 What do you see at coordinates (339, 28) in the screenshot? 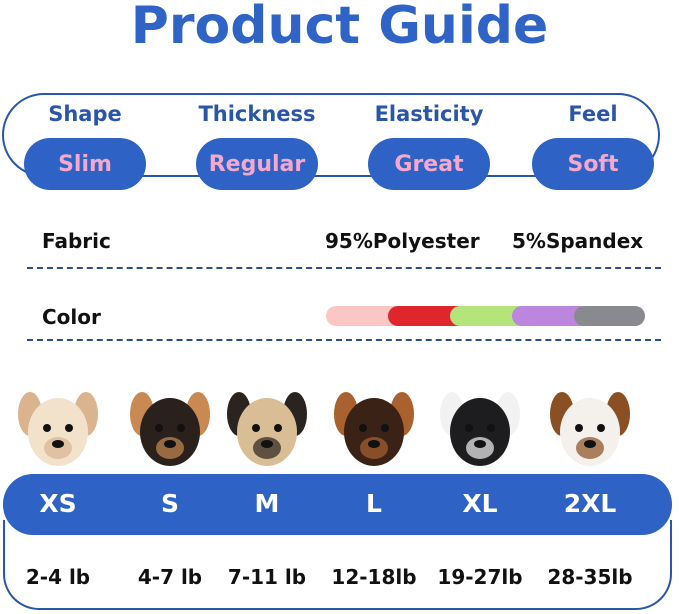
I see `page-title: Product Guide` at bounding box center [339, 28].